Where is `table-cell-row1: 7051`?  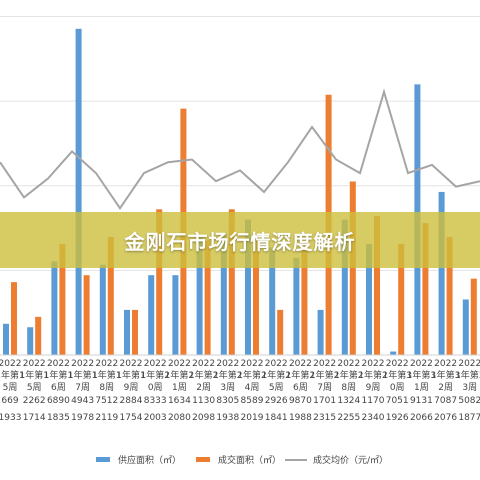 table-cell-row1: 7051 is located at coordinates (397, 401).